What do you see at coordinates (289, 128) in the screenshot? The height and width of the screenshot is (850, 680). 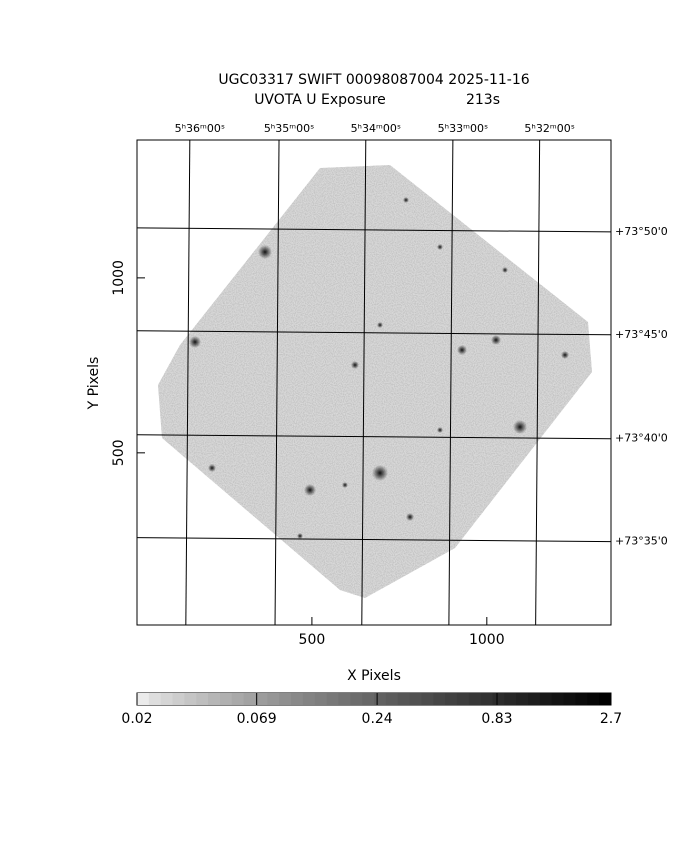 I see `ra-tick-label: 5ʰ35ᵐ00ˢ` at bounding box center [289, 128].